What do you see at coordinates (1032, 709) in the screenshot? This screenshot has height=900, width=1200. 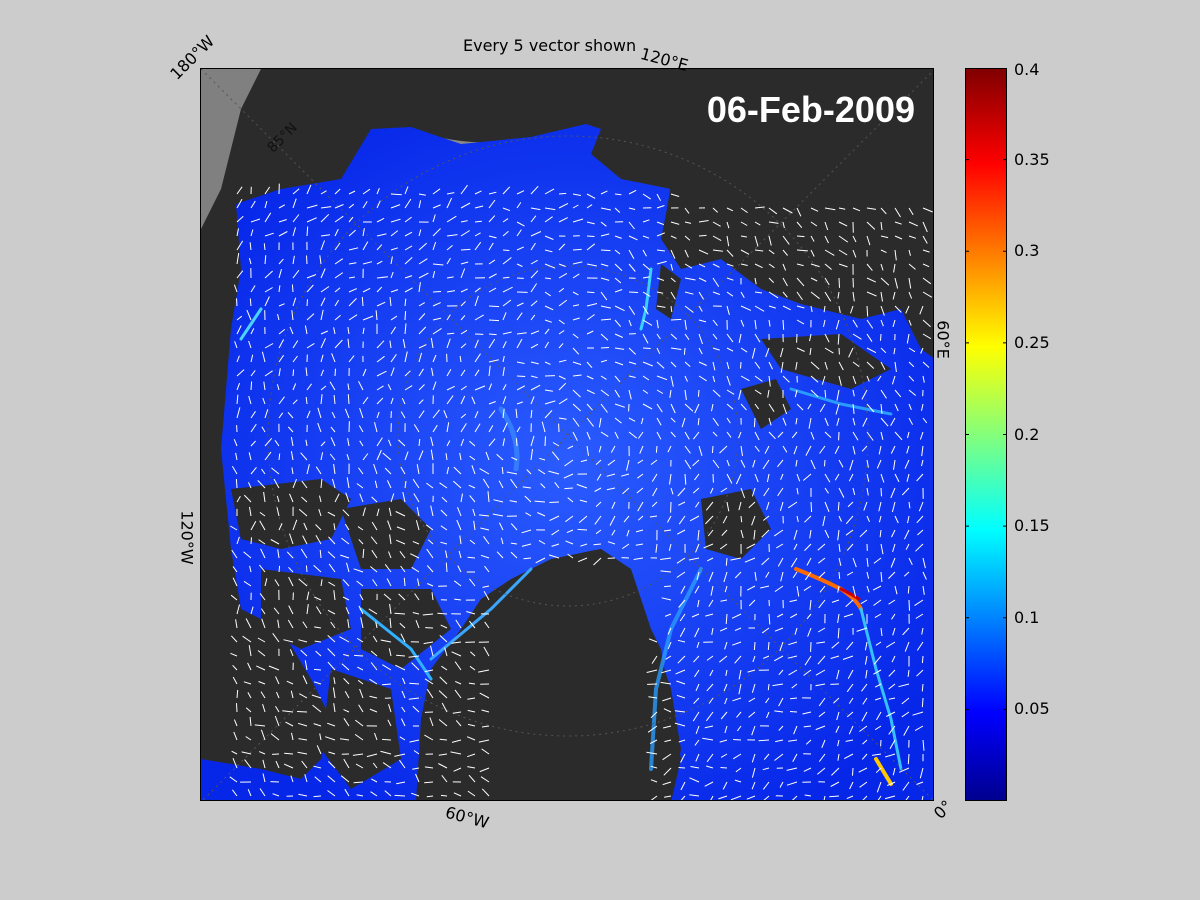 I see `colorbar-tick-label: 0.05` at bounding box center [1032, 709].